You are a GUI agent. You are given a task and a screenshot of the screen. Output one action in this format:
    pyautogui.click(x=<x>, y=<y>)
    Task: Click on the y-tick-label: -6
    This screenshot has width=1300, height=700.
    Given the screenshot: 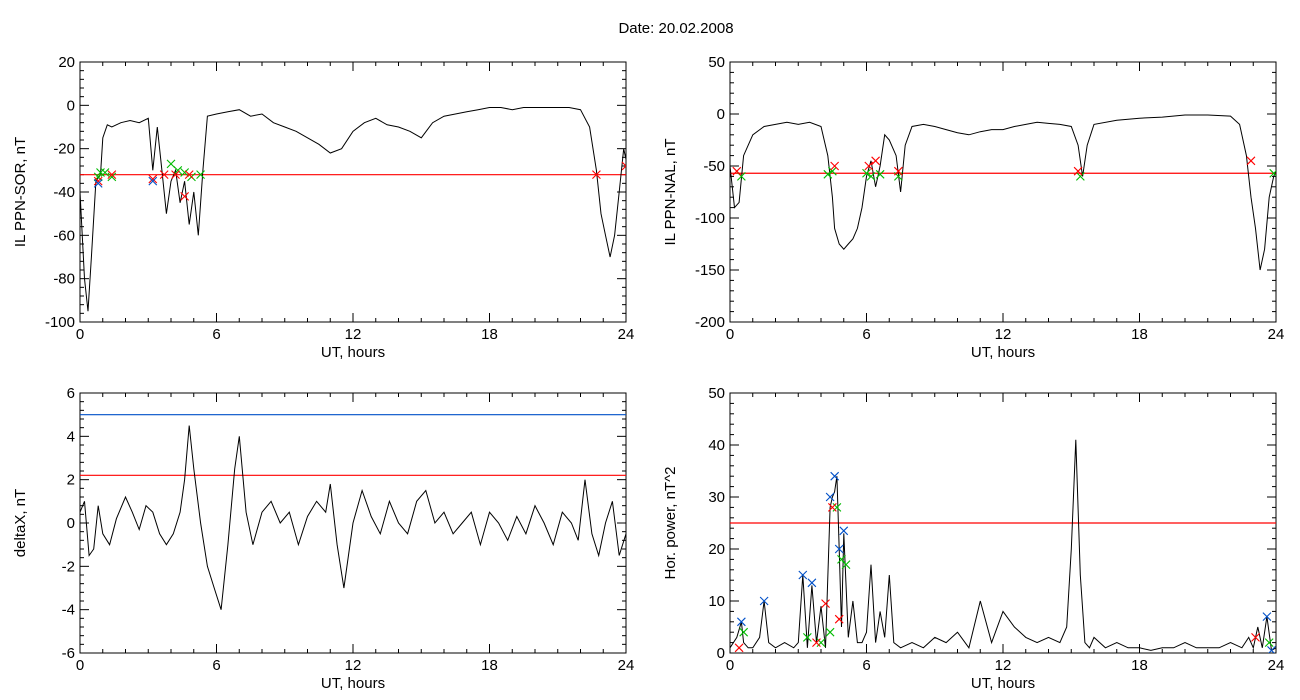 What is the action you would take?
    pyautogui.click(x=68, y=653)
    